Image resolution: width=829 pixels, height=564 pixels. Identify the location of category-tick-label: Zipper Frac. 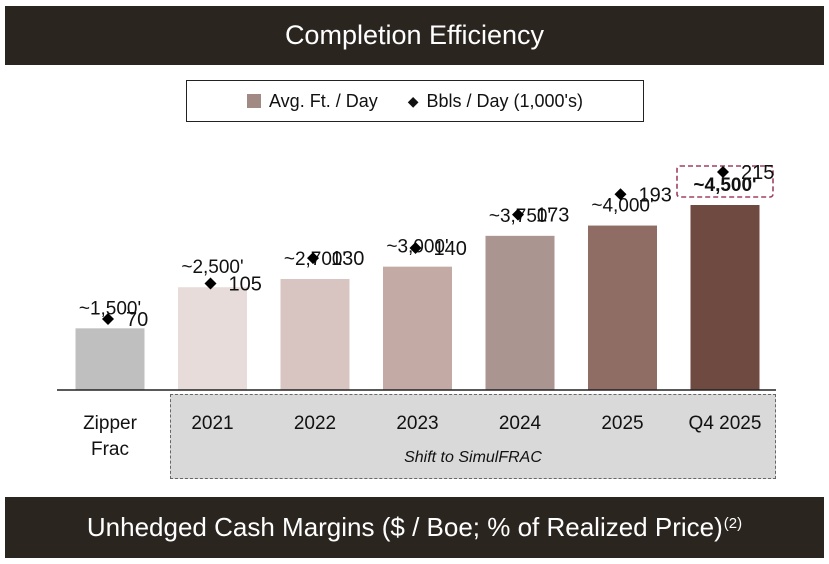
(110, 436).